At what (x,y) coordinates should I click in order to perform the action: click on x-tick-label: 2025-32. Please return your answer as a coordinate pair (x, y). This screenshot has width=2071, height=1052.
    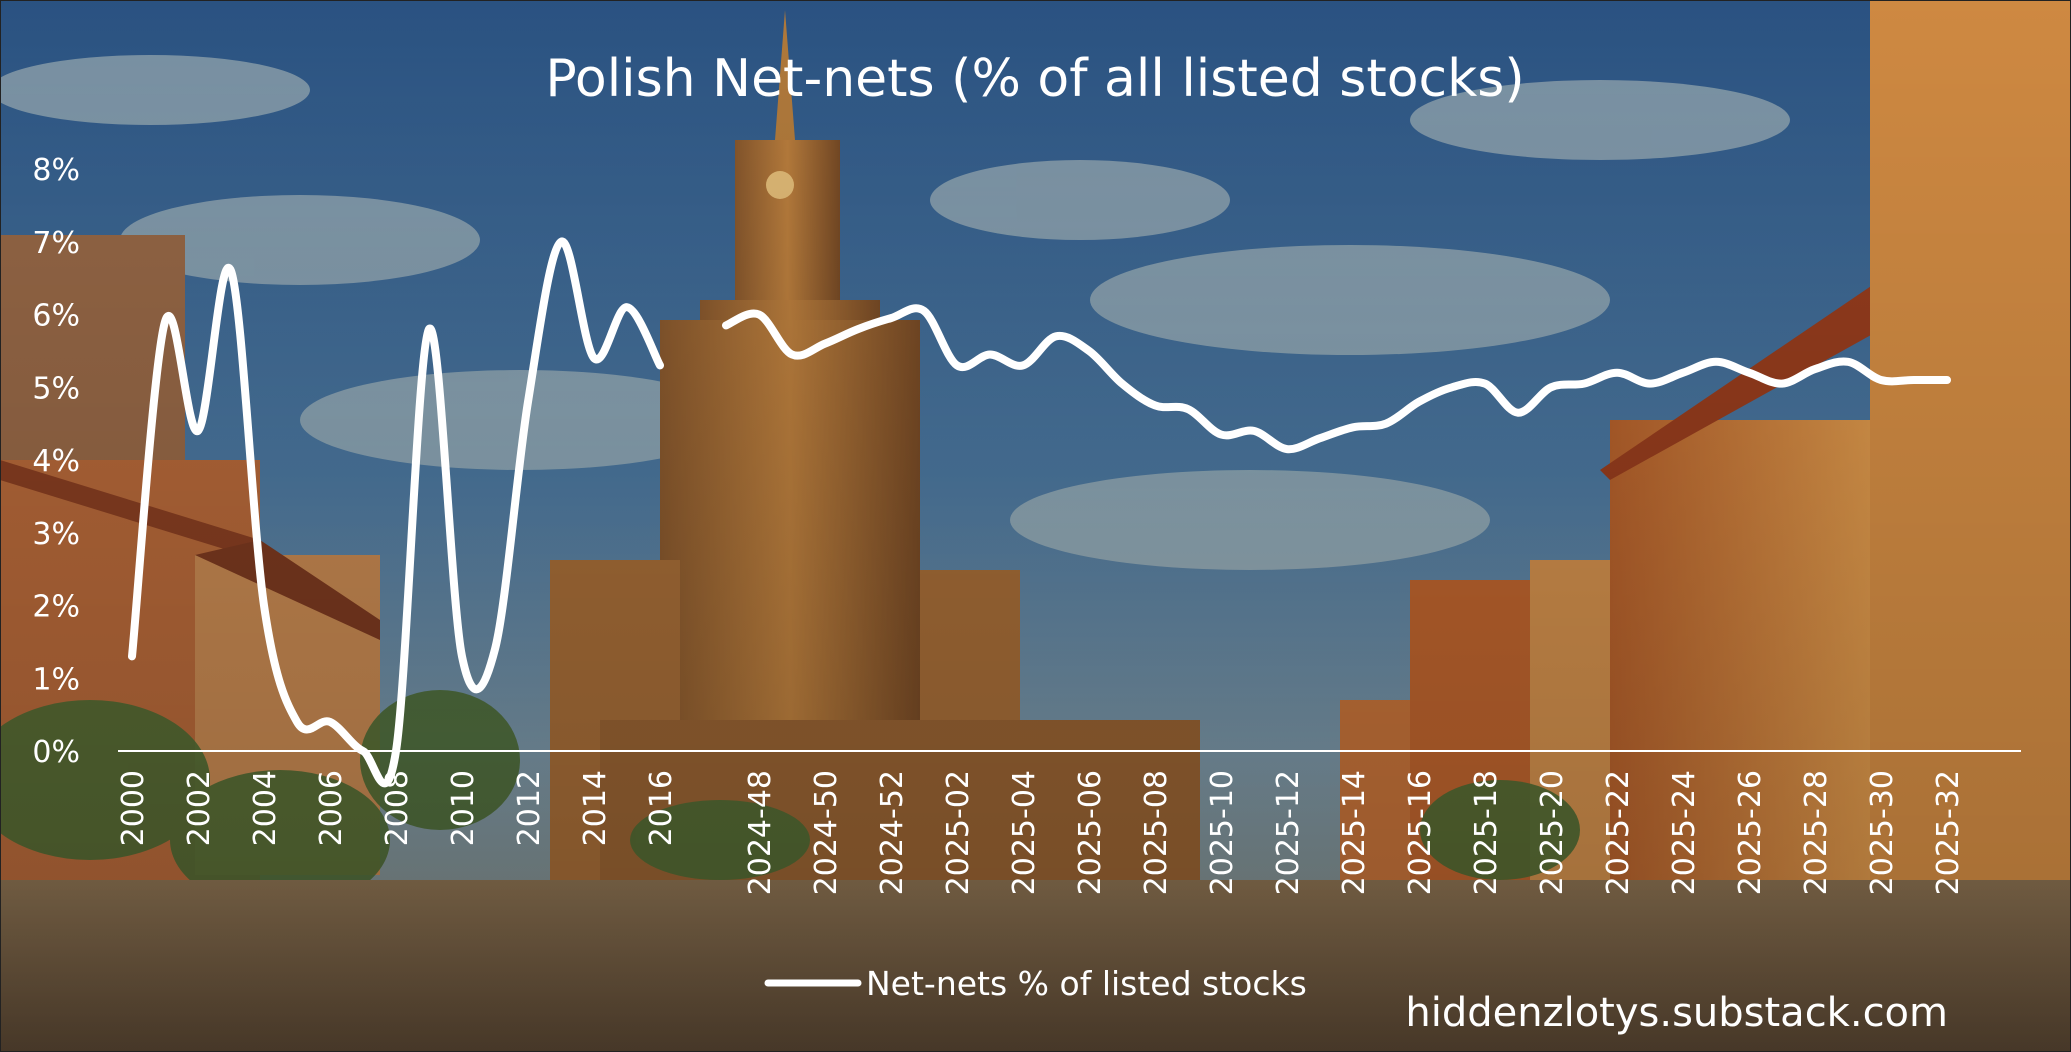
    Looking at the image, I should click on (1948, 832).